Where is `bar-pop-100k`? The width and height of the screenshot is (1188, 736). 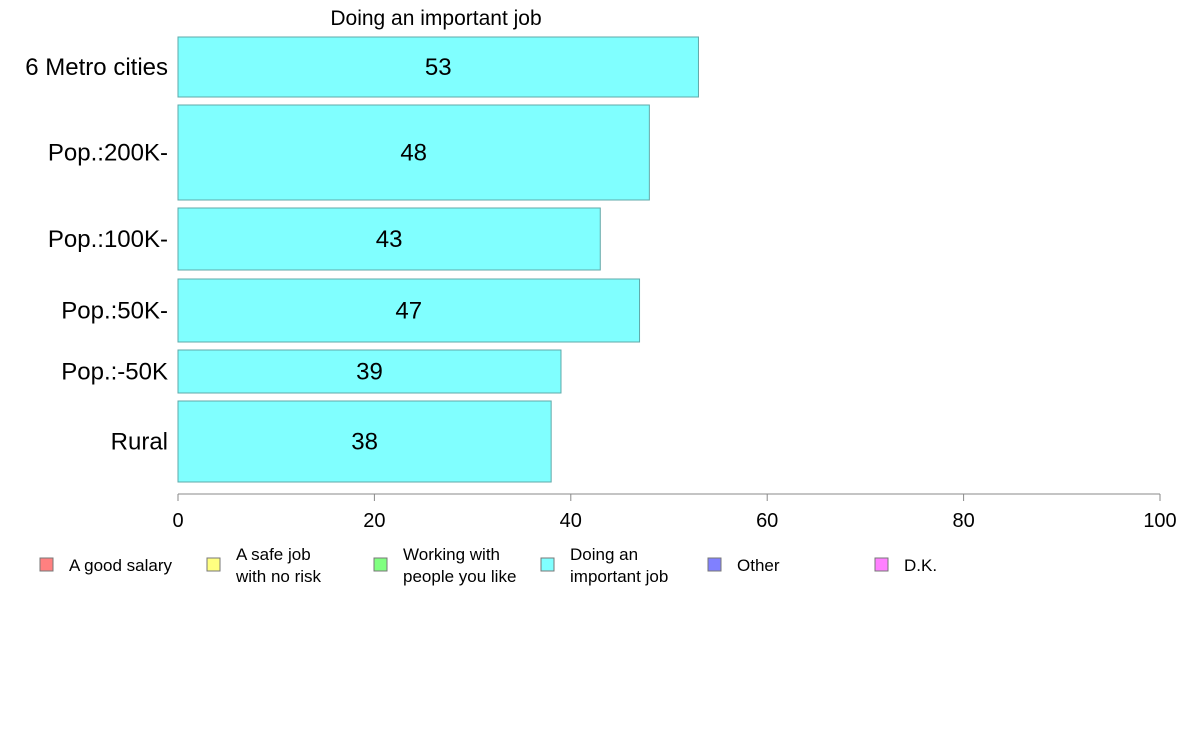 bar-pop-100k is located at coordinates (389, 239).